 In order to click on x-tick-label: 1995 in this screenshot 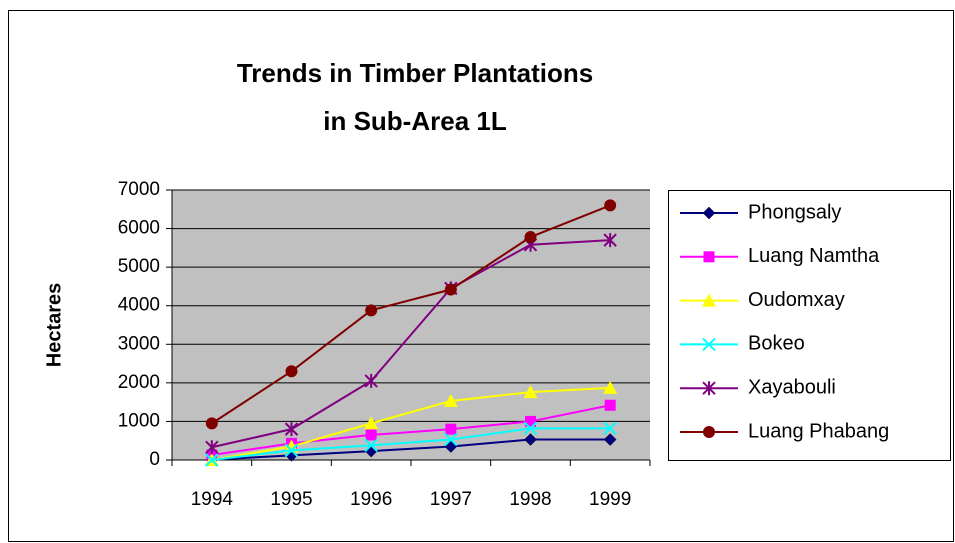, I will do `click(291, 499)`.